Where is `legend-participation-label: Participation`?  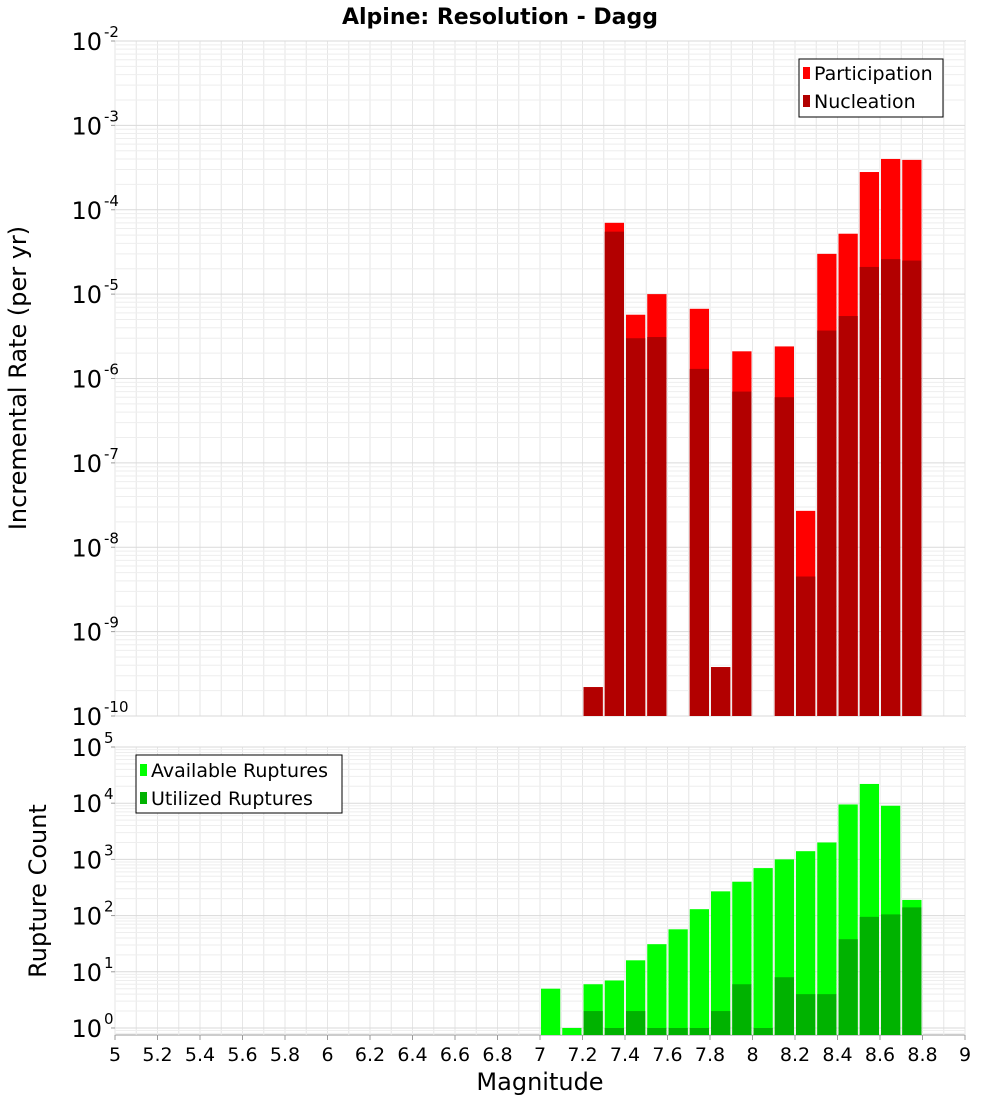 legend-participation-label: Participation is located at coordinates (873, 74).